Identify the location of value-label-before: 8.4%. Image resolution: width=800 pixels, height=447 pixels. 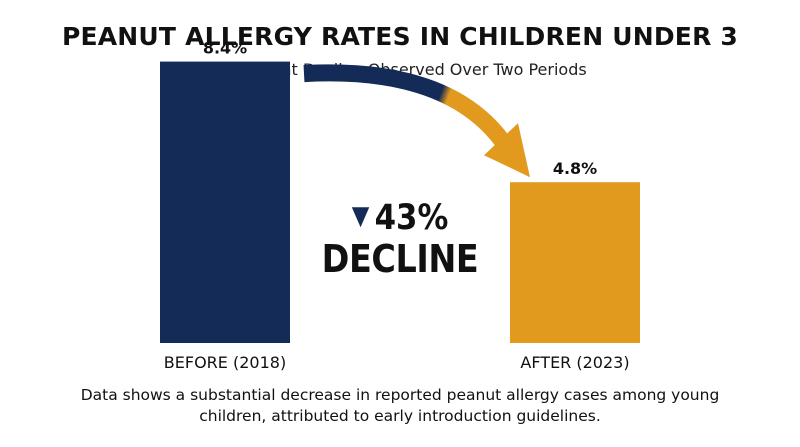
(225, 48).